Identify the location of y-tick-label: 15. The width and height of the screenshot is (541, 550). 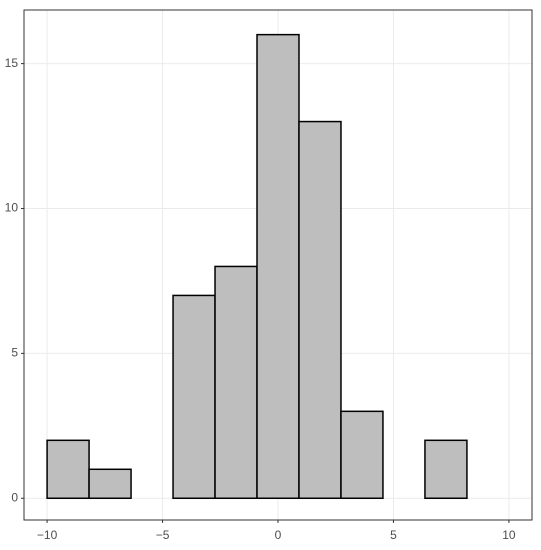
(12, 63).